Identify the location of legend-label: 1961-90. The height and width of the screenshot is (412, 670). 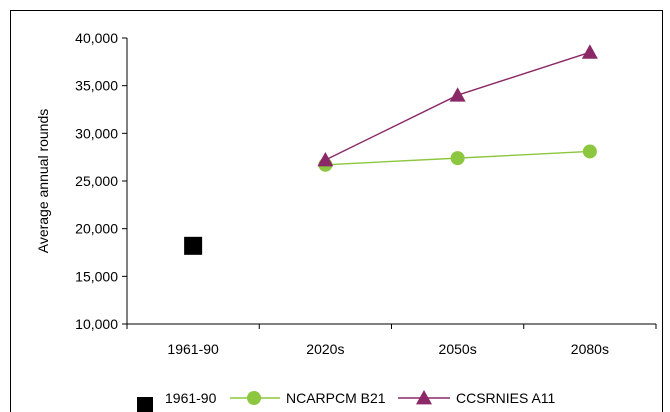
(191, 398).